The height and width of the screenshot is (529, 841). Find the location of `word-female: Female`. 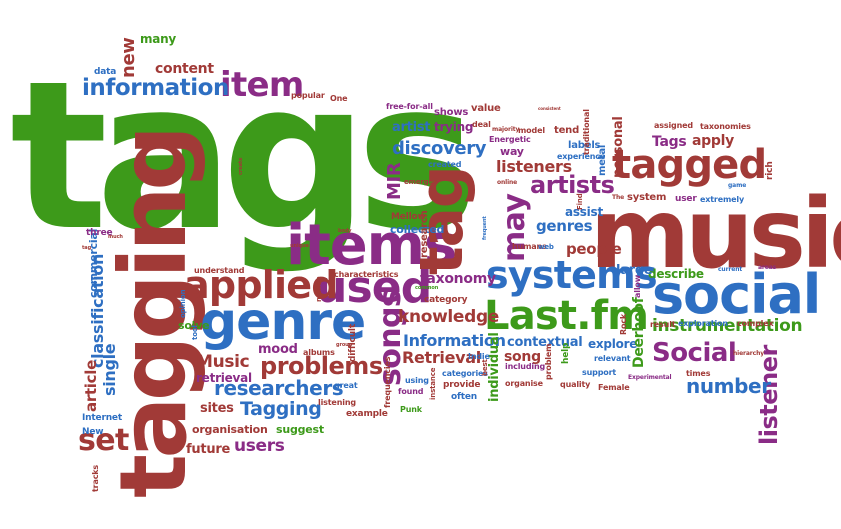

word-female: Female is located at coordinates (614, 387).